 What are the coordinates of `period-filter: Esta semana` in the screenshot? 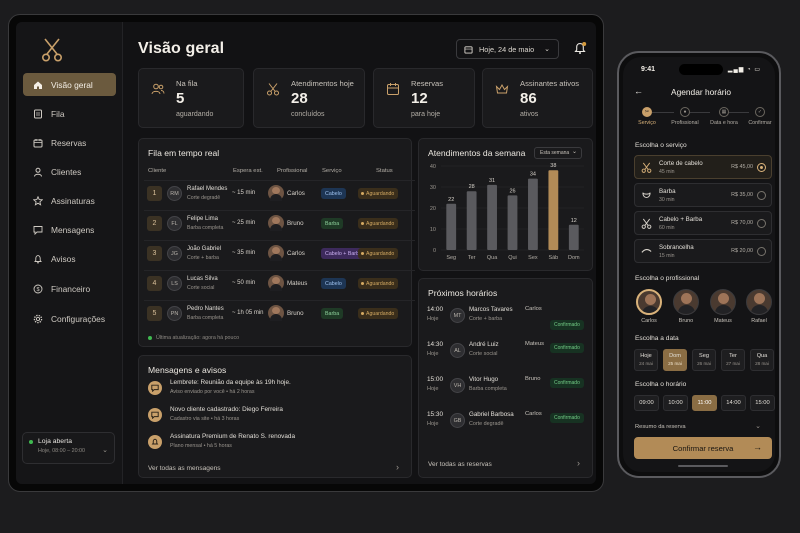 It's located at (558, 153).